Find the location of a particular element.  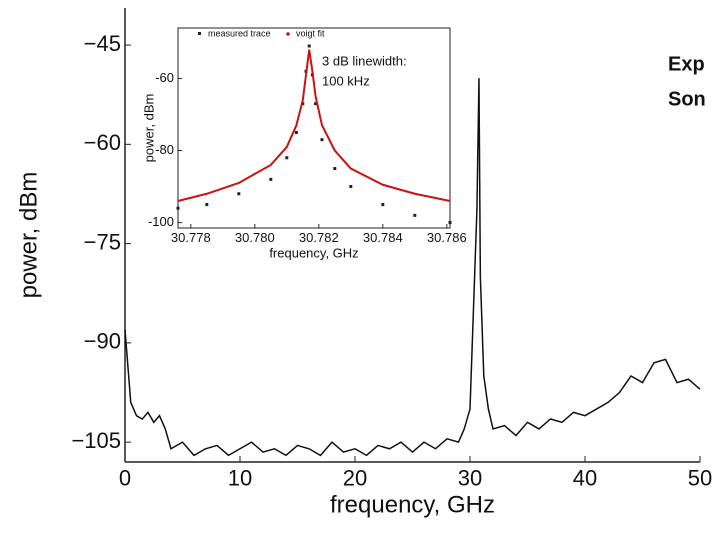

x-tick-label: 30.778 is located at coordinates (191, 237).